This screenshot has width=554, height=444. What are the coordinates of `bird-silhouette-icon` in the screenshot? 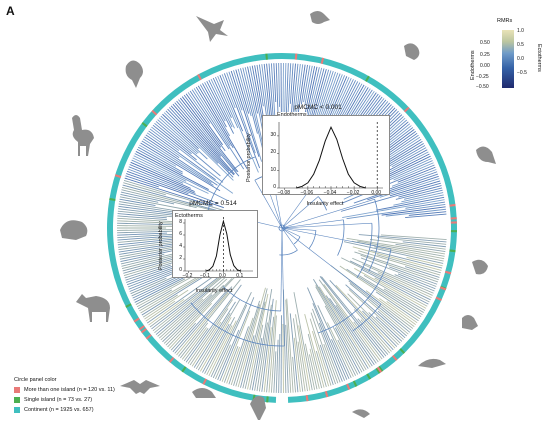 It's located at (412, 51).